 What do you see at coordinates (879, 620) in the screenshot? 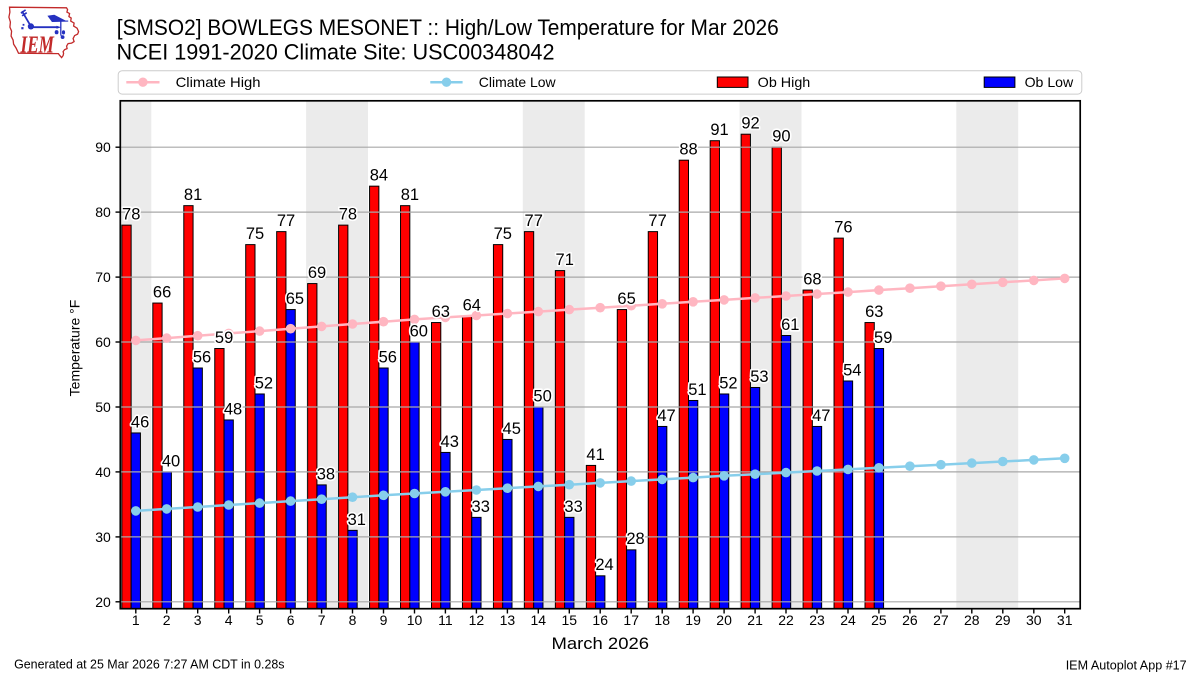
I see `svg-text: 25` at bounding box center [879, 620].